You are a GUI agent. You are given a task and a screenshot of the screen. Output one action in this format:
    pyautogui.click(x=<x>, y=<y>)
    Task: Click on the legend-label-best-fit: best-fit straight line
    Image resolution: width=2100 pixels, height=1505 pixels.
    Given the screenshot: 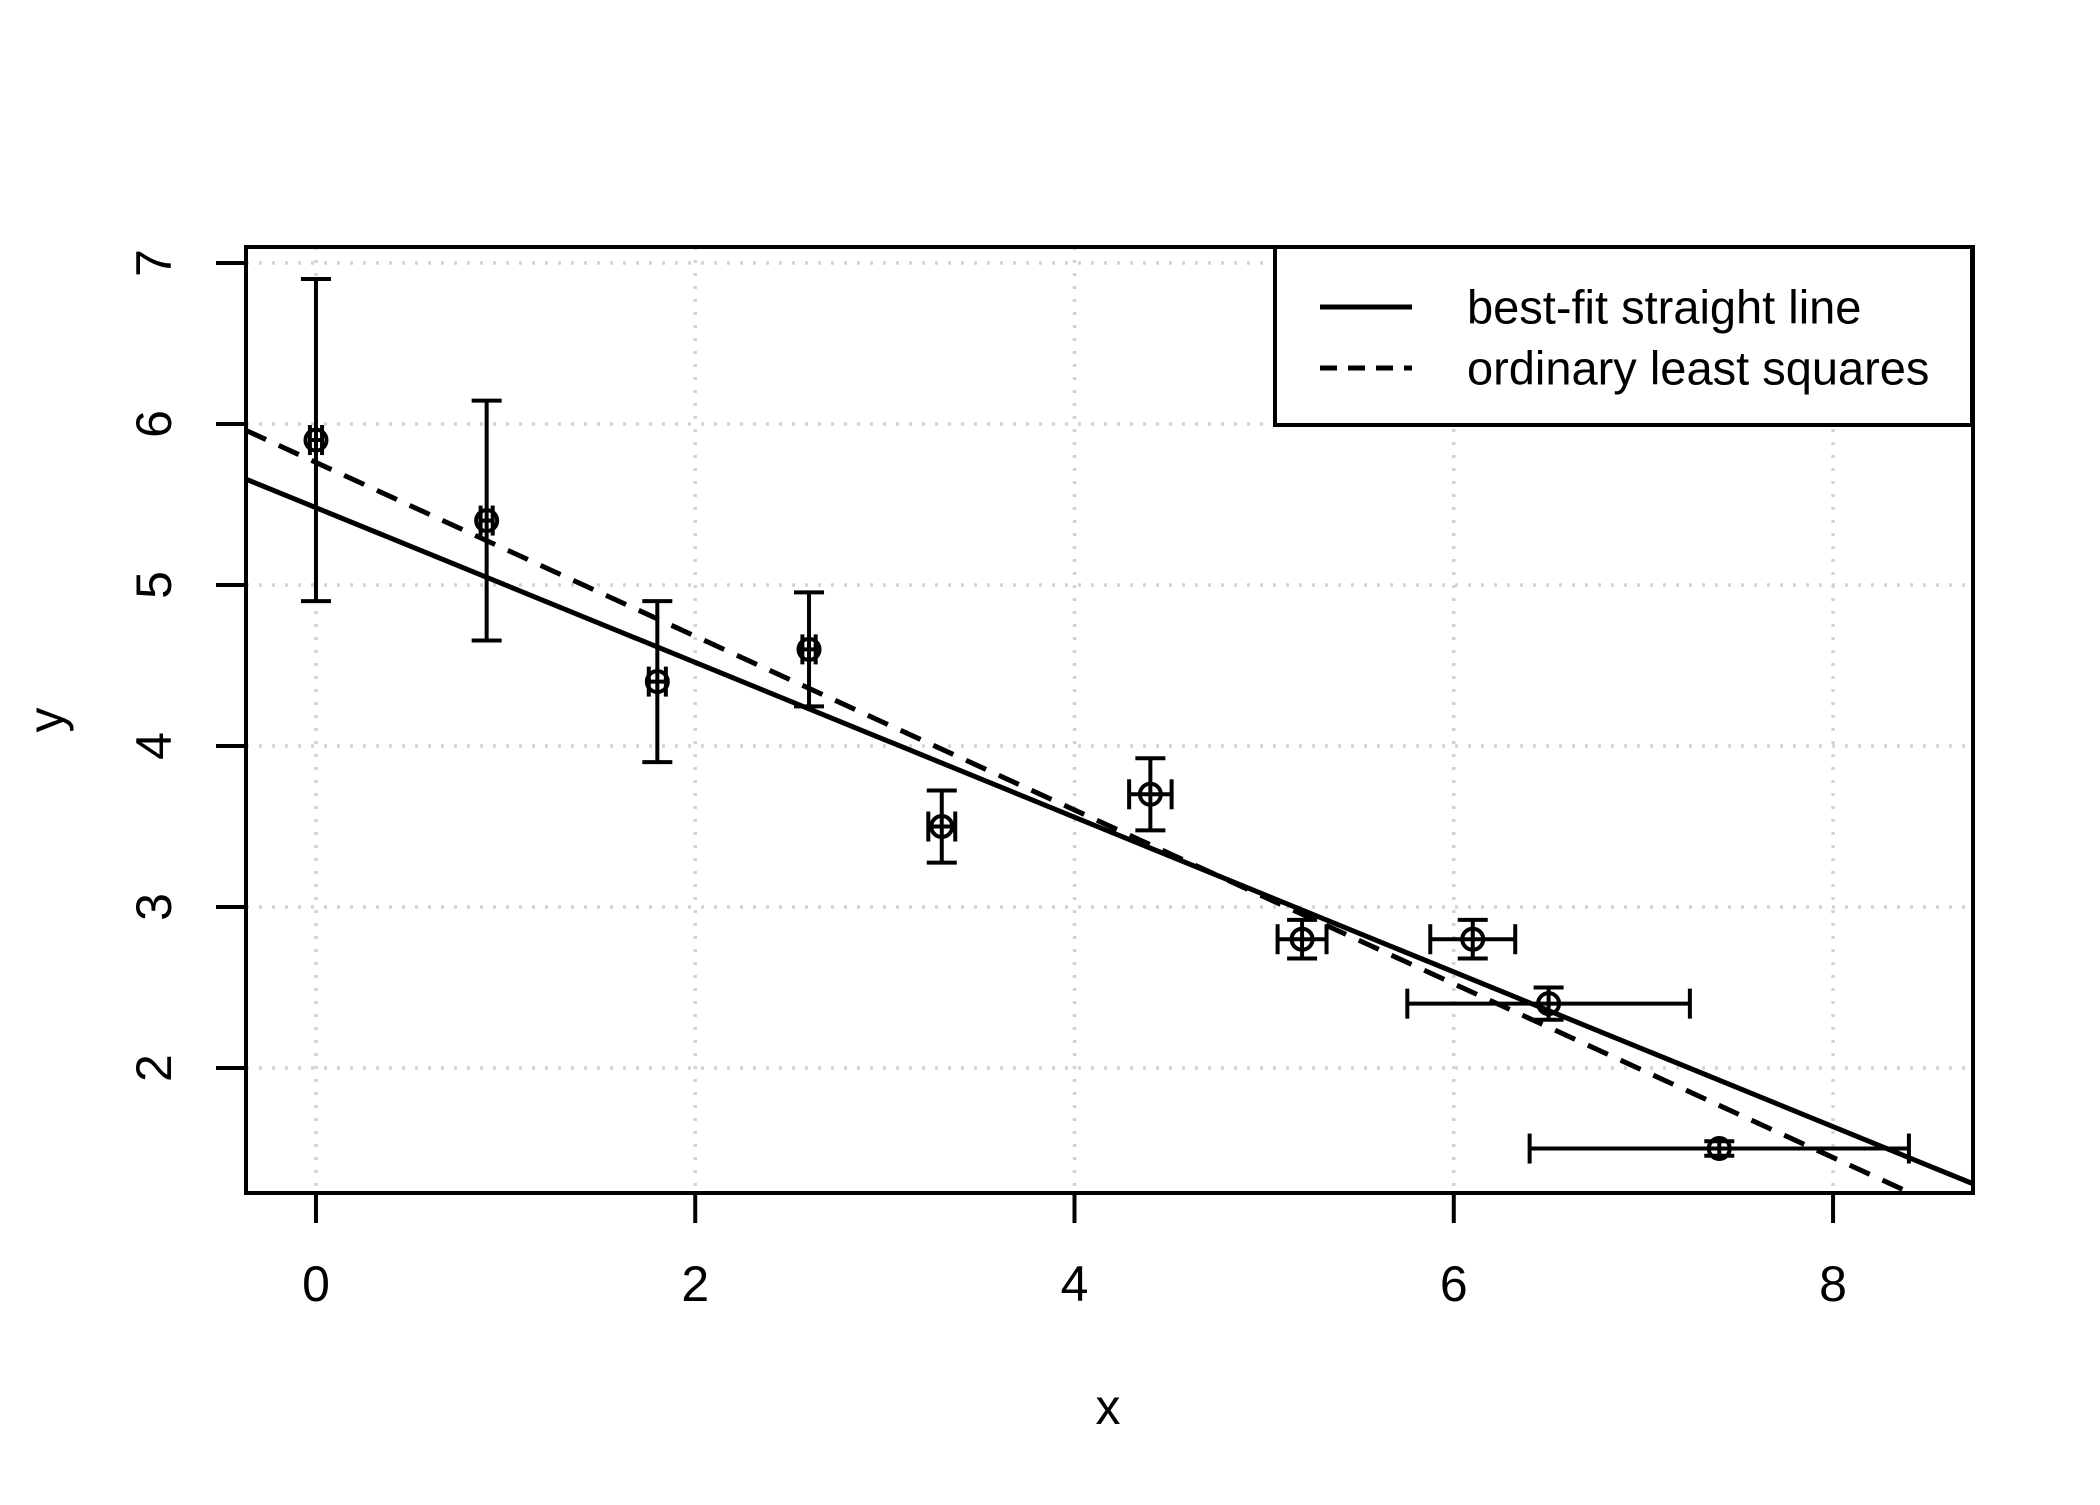 What is the action you would take?
    pyautogui.click(x=1664, y=307)
    